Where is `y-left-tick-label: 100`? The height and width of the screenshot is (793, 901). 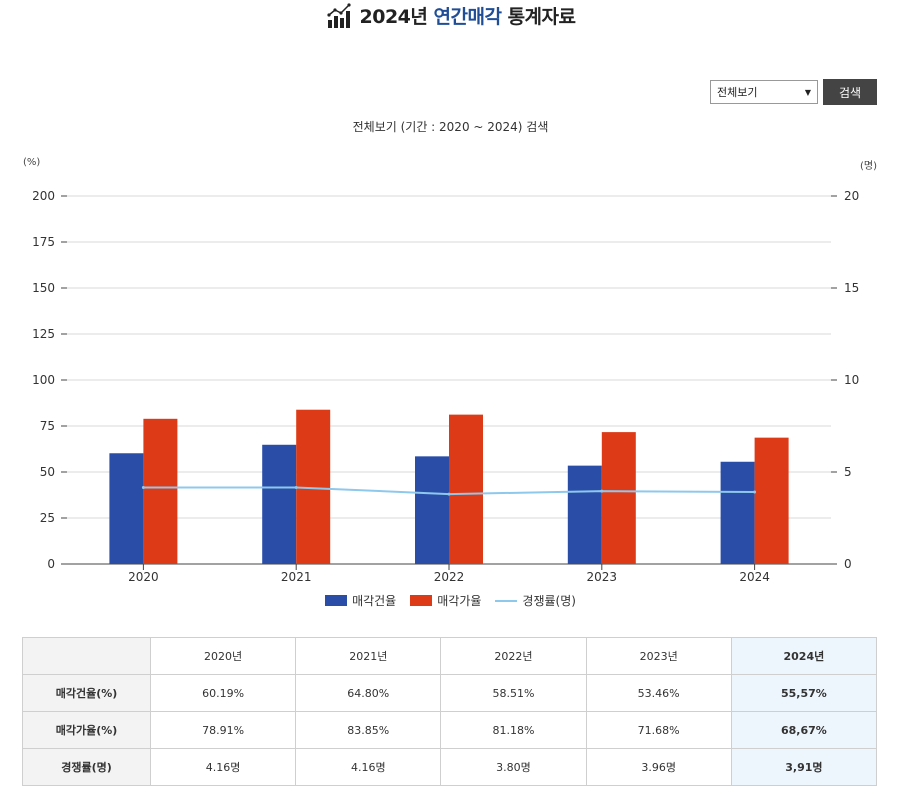
y-left-tick-label: 100 is located at coordinates (43, 380).